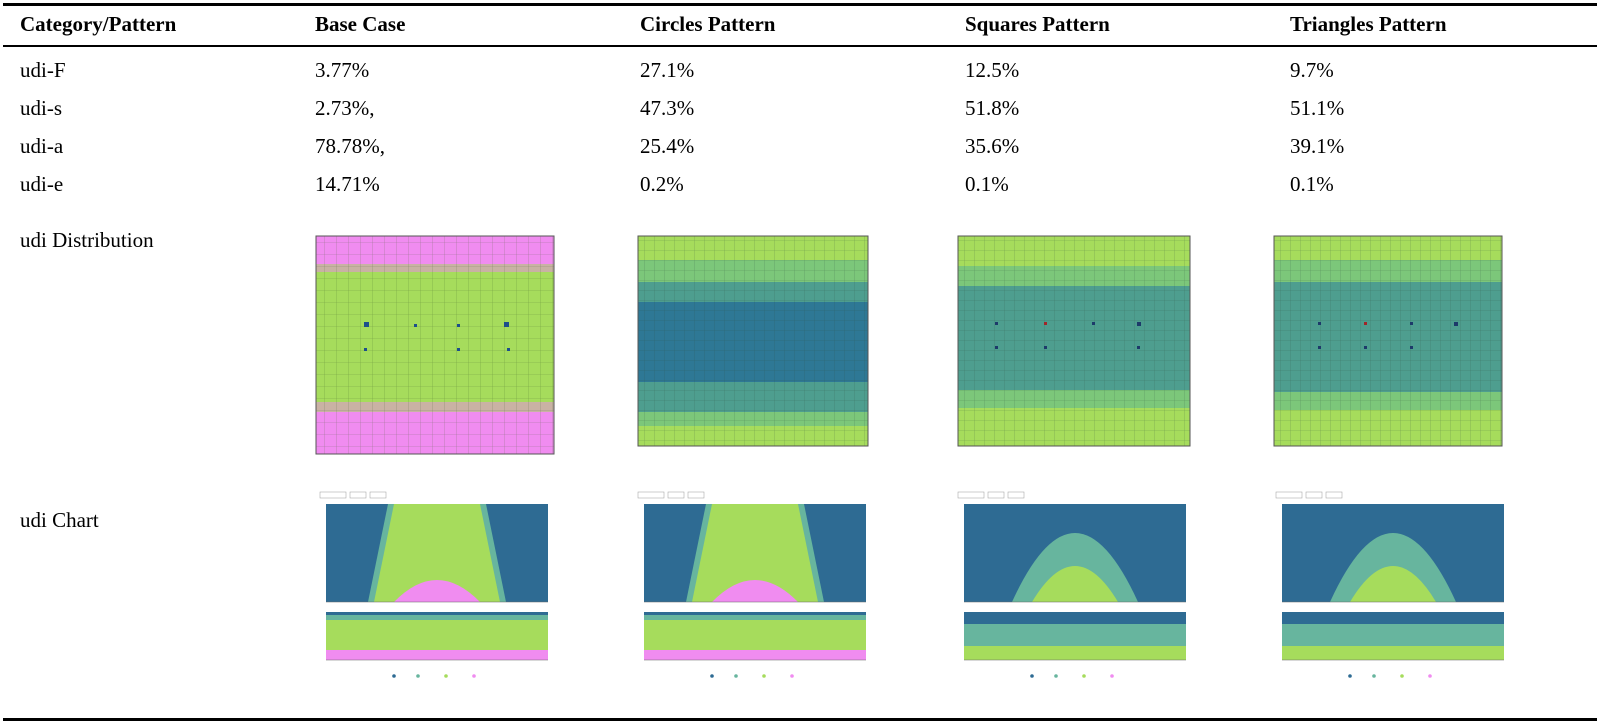 Image resolution: width=1600 pixels, height=726 pixels. What do you see at coordinates (43, 70) in the screenshot?
I see `row-label-udi-f: udi-F` at bounding box center [43, 70].